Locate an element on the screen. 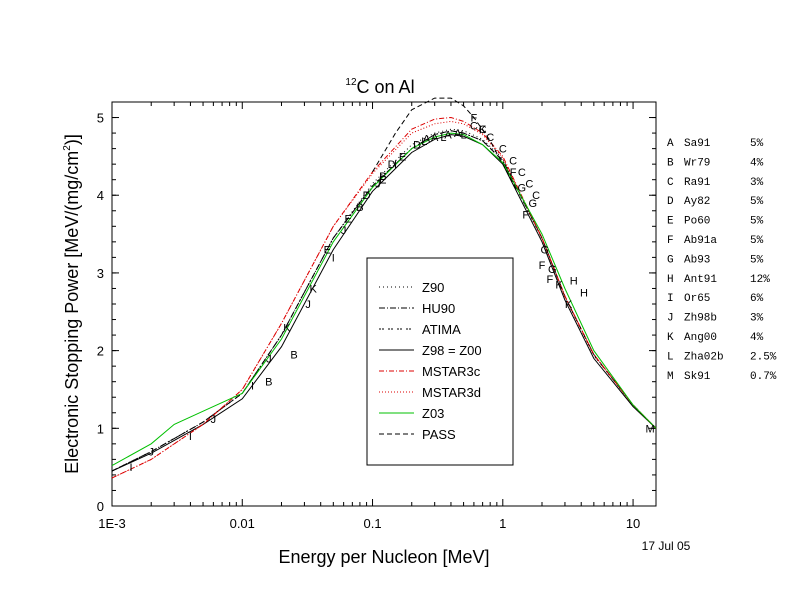 The image size is (800, 600). date-label: 17 Jul 05 is located at coordinates (666, 546).